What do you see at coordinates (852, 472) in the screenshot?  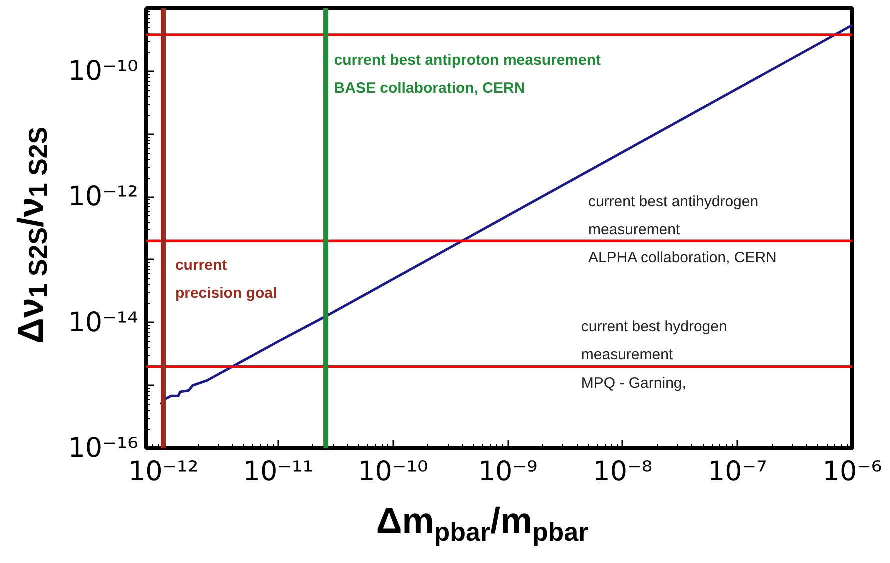 I see `x-tick-label: 10⁻⁶` at bounding box center [852, 472].